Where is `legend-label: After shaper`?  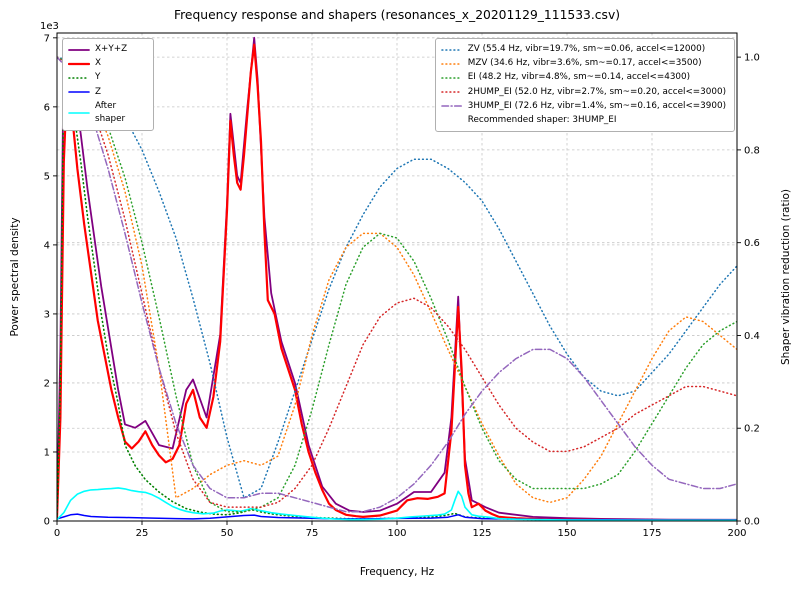
legend-label: After shaper is located at coordinates (110, 112).